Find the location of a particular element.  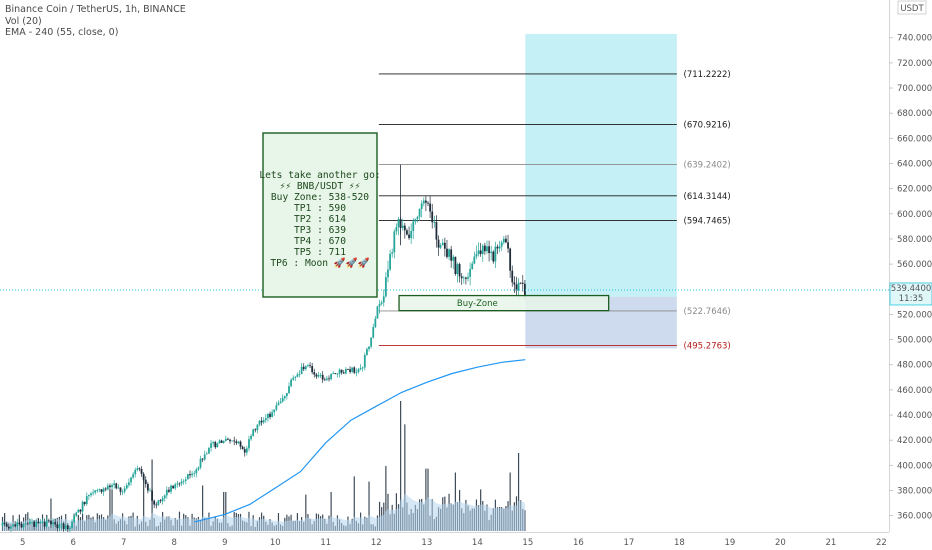

price-tick-label: 740.0000 is located at coordinates (914, 39).